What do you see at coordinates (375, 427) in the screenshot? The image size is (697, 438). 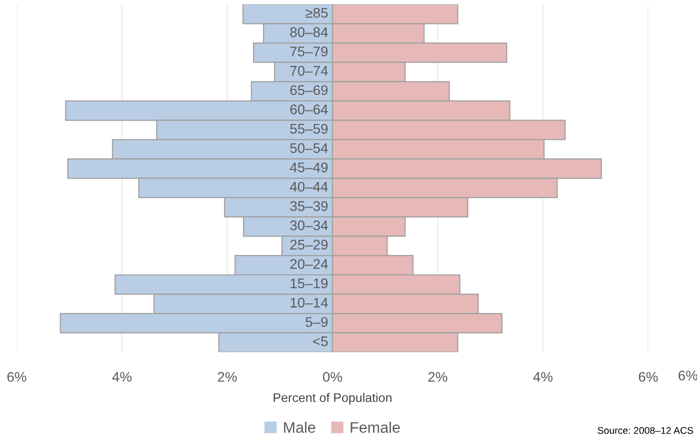 I see `legend-label: Female` at bounding box center [375, 427].